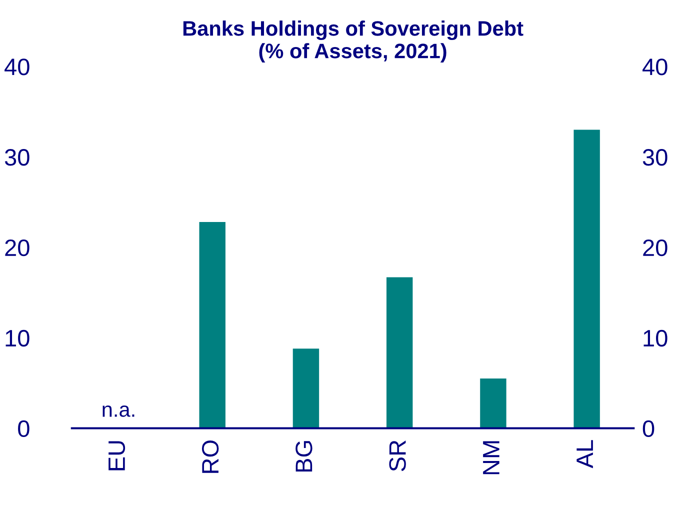 The image size is (685, 532). I want to click on y-tick-label: 10, so click(18, 338).